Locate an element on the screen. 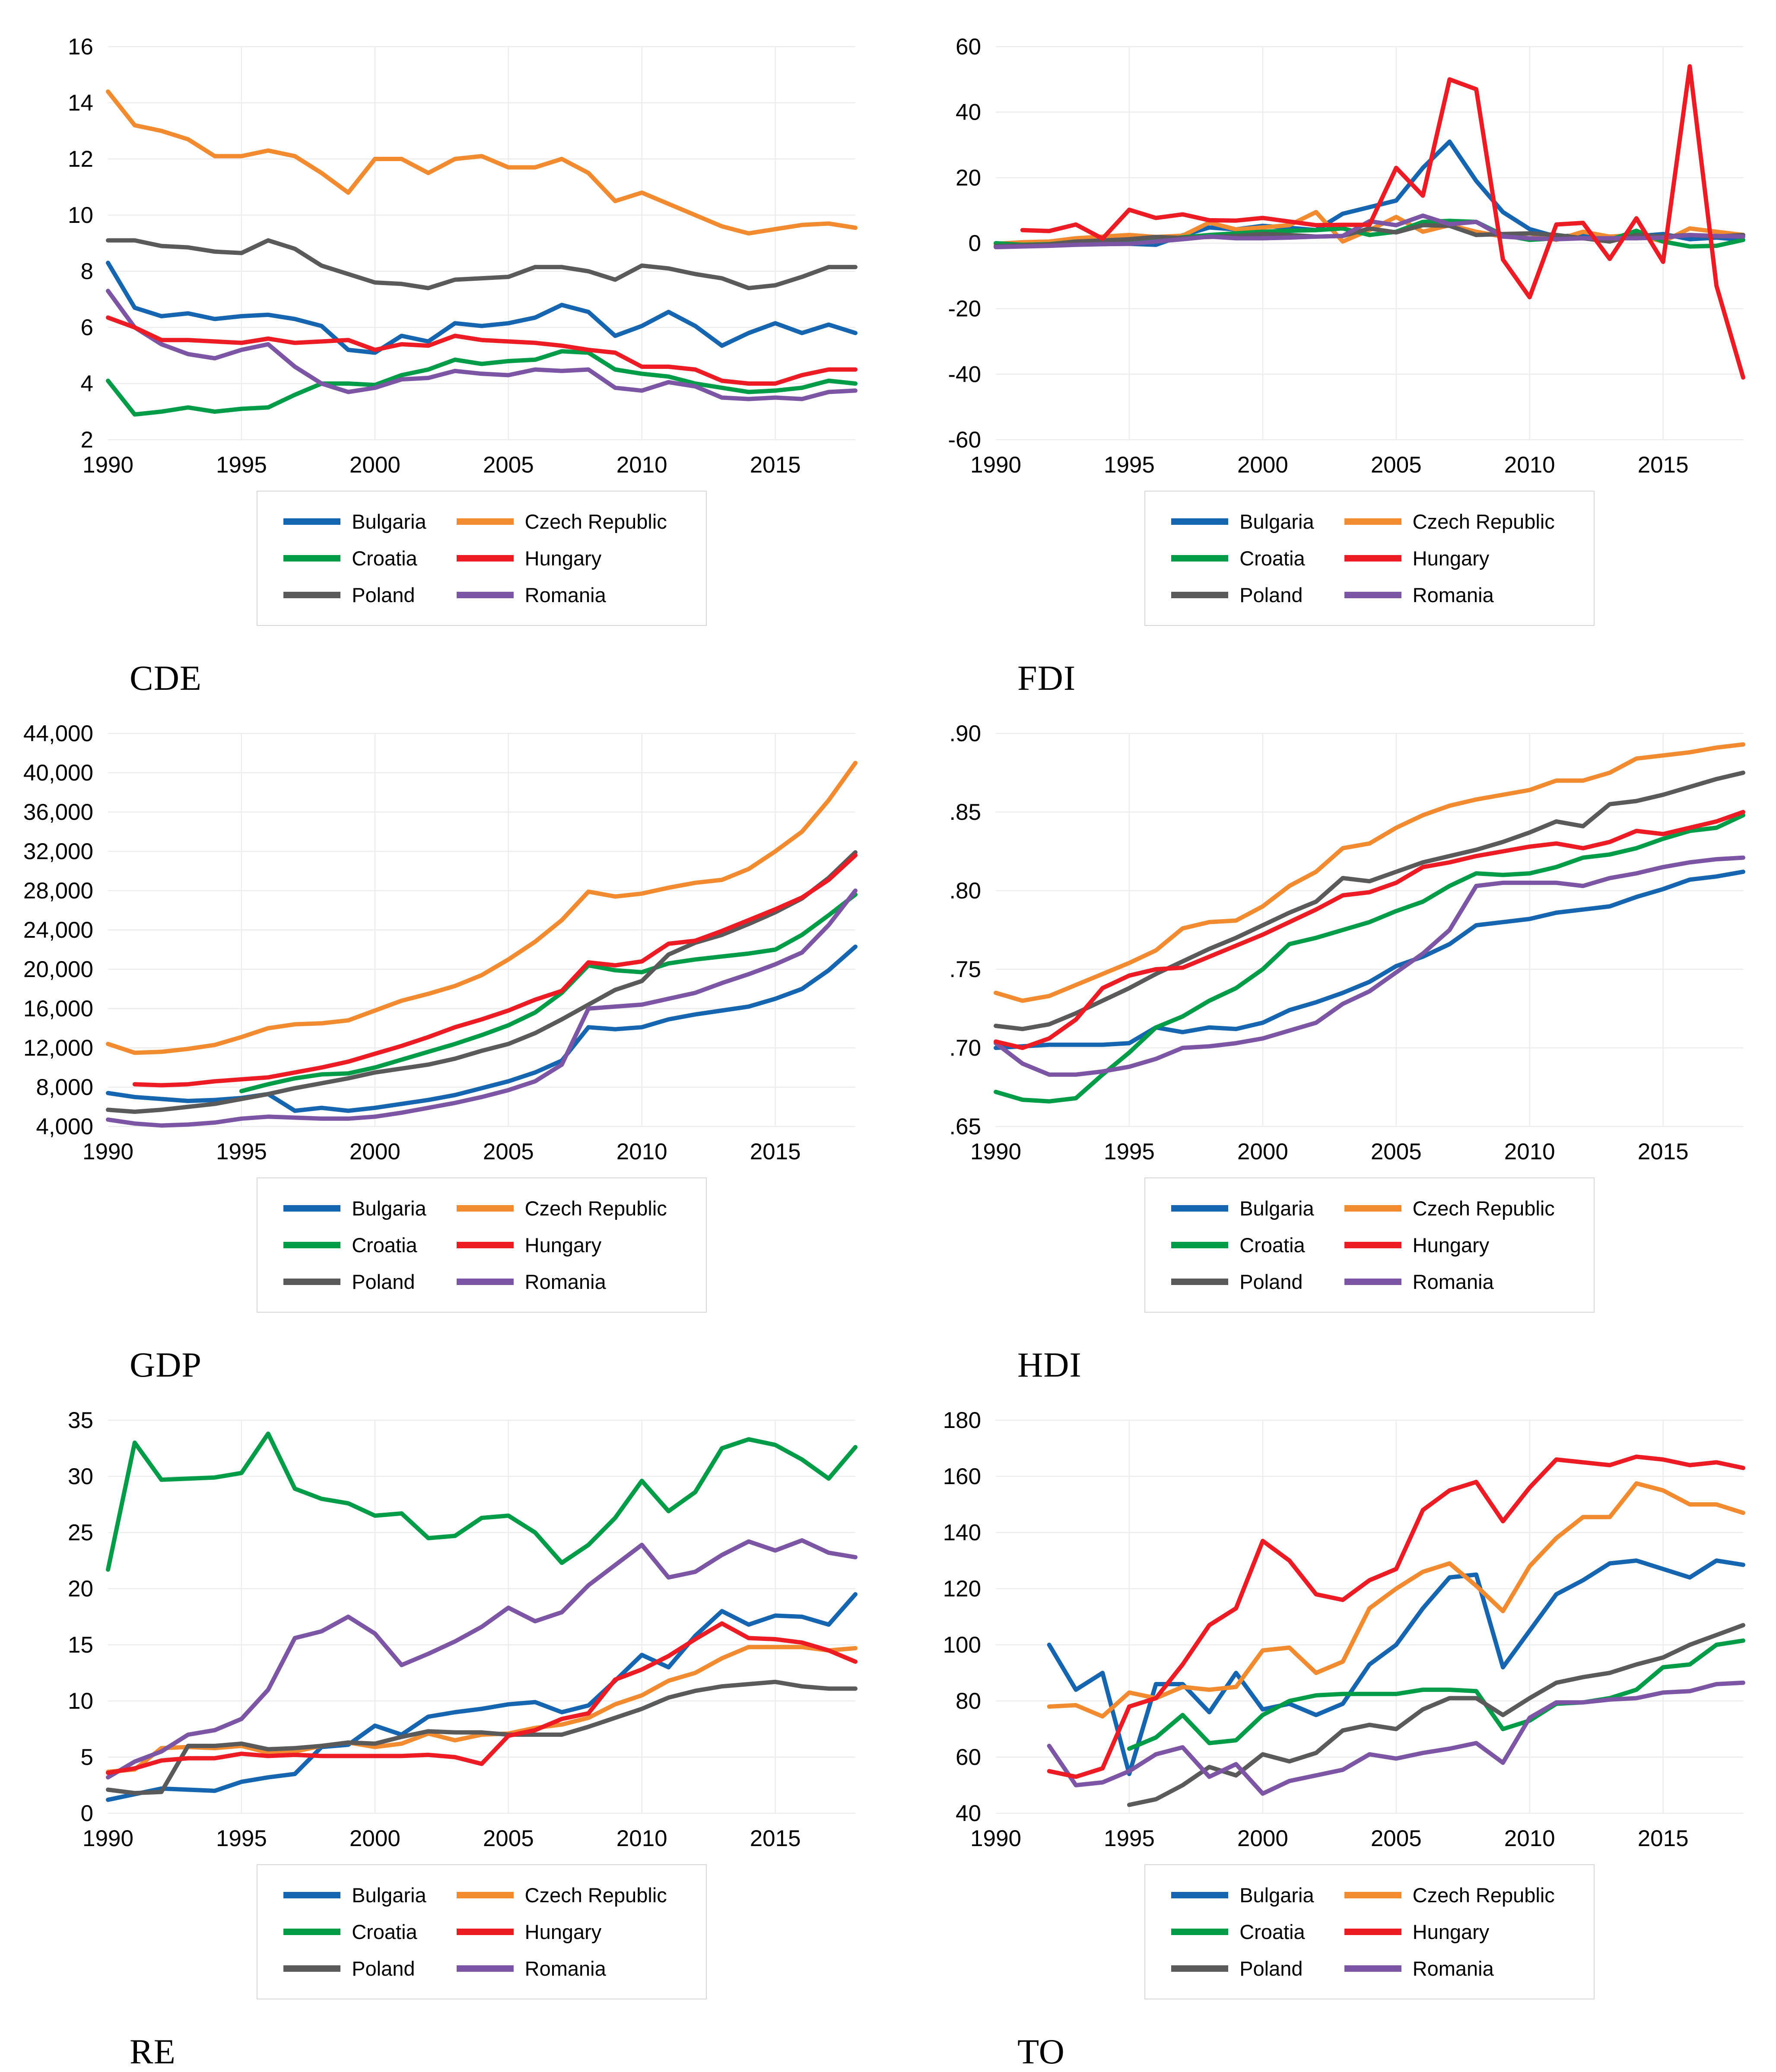 The width and height of the screenshot is (1776, 2072). x-tick-label: 2005 is located at coordinates (508, 465).